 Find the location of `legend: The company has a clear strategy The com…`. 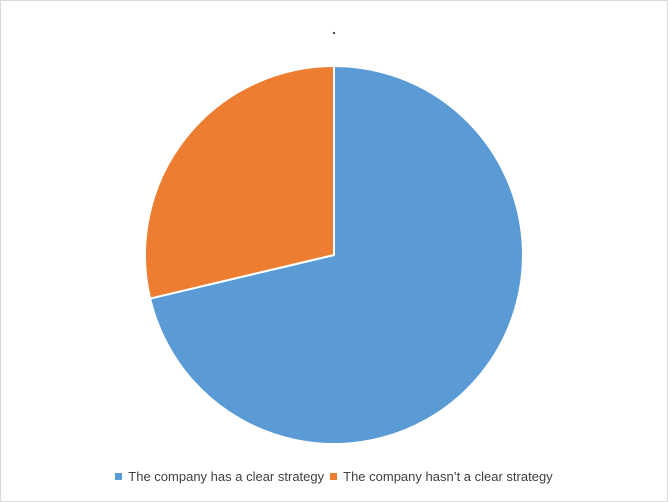

legend: The company has a clear strategy The com… is located at coordinates (334, 476).